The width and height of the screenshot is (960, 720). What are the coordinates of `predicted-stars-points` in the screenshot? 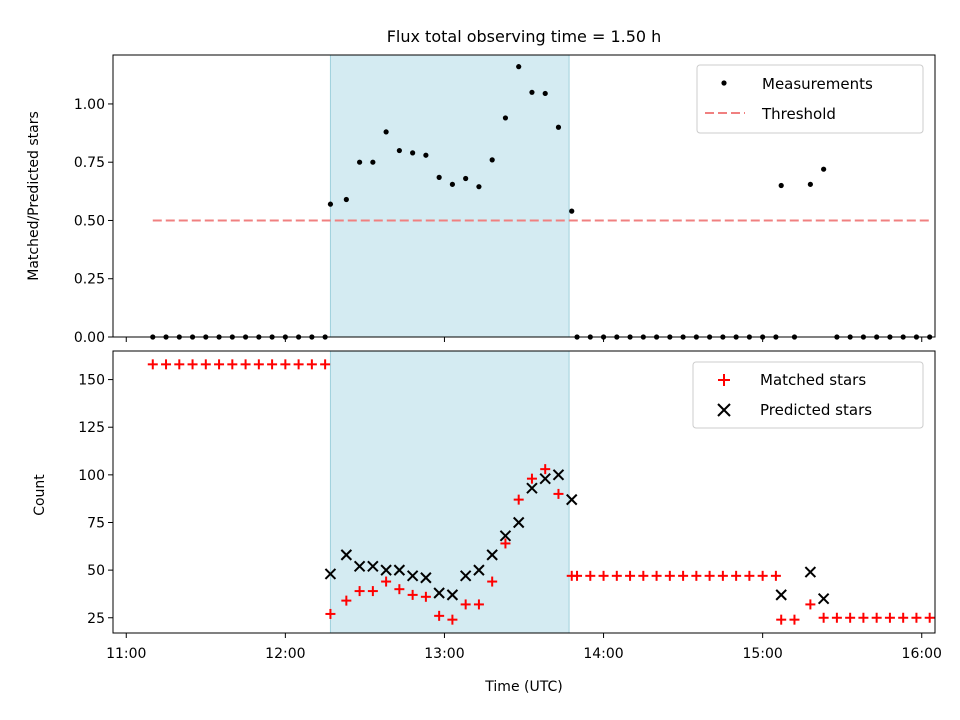 It's located at (577, 537).